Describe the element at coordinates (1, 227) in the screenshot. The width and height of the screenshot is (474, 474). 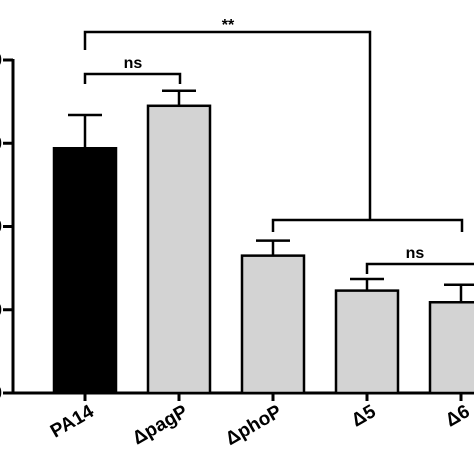
I see `y-tick-label: 20` at that location.